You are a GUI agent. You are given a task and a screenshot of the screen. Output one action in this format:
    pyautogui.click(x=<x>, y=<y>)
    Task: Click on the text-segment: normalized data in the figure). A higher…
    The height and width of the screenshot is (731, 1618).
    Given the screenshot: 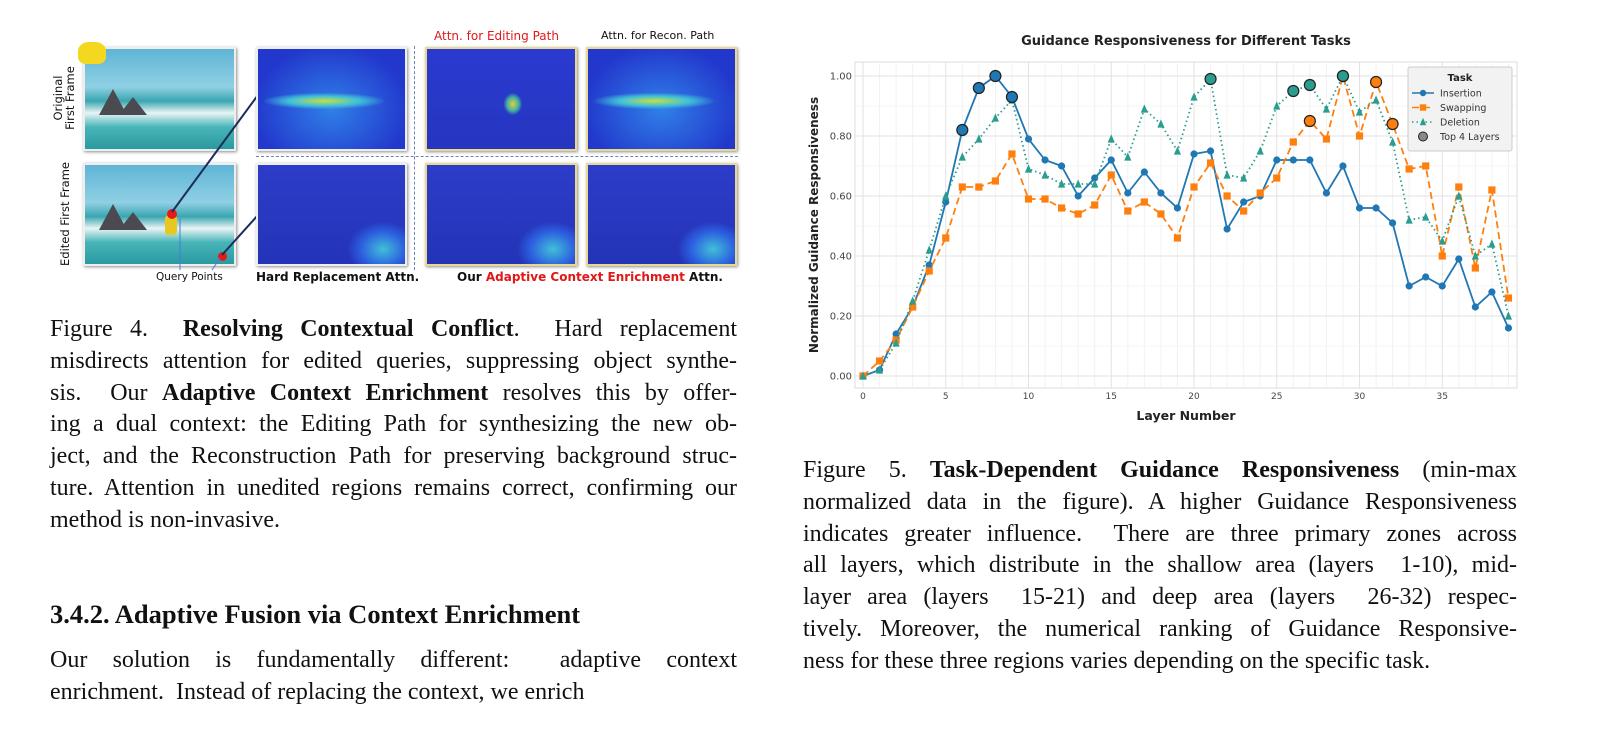 What is the action you would take?
    pyautogui.click(x=1160, y=501)
    